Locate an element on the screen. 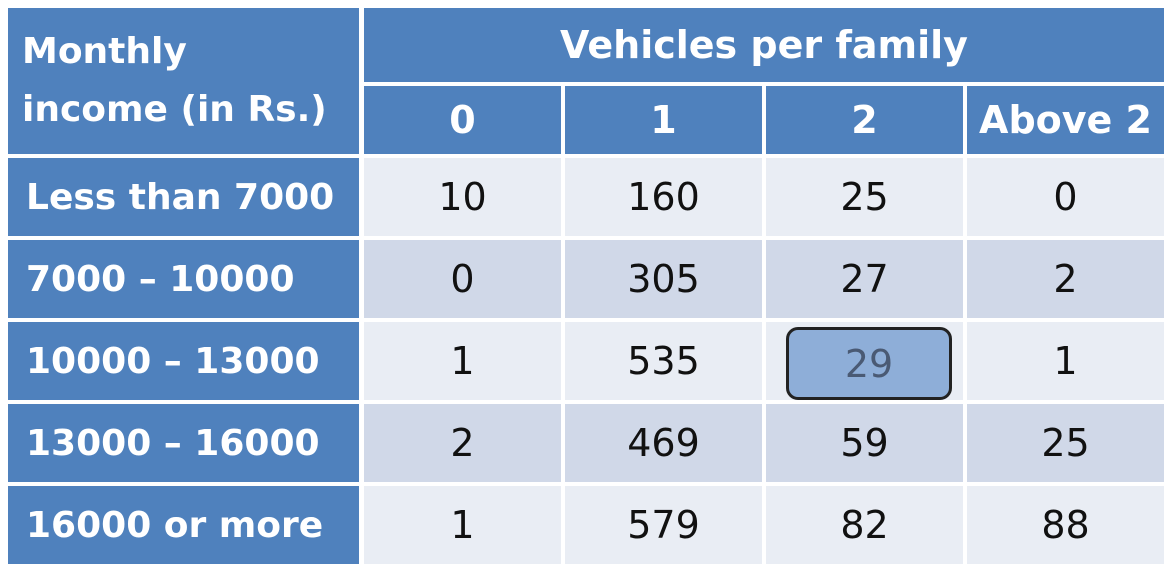  row-header-10000-13000: 10000 – 13000 is located at coordinates (183, 361).